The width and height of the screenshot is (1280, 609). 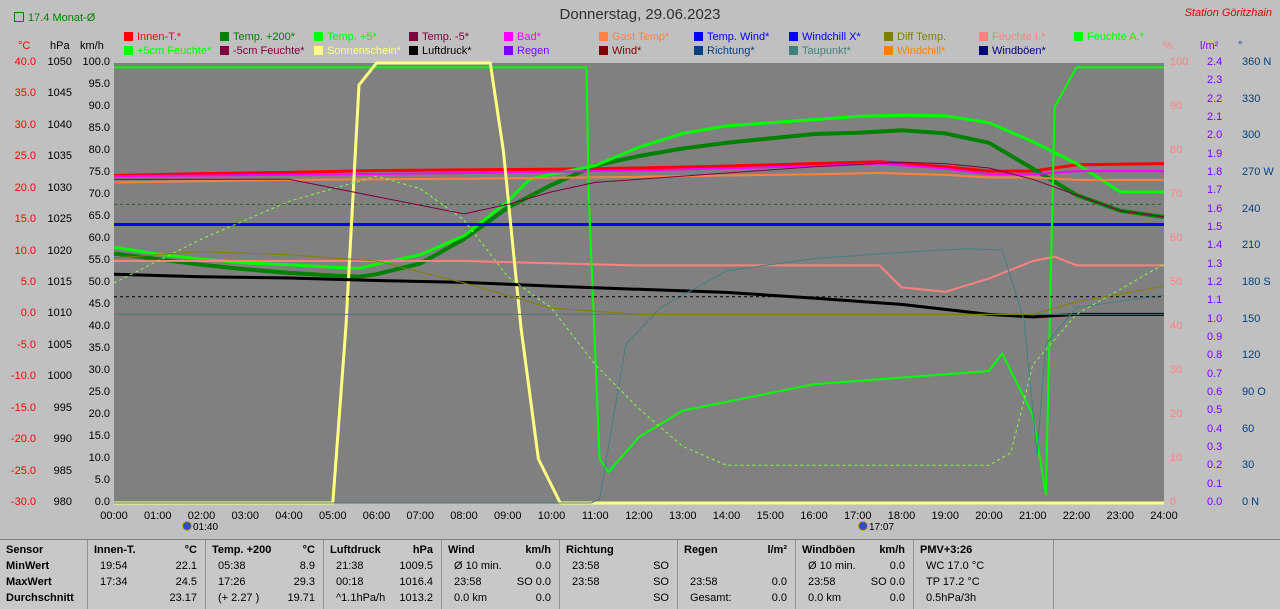 I want to click on legend-label: Temp. +200*, so click(x=264, y=37).